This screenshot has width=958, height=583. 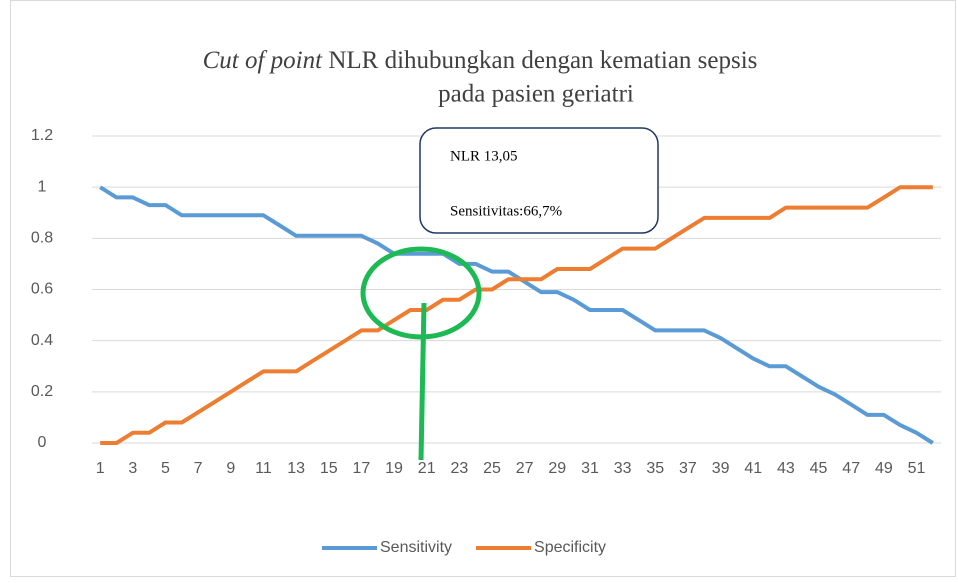 What do you see at coordinates (464, 547) in the screenshot?
I see `legend: Sensitivity Specificity` at bounding box center [464, 547].